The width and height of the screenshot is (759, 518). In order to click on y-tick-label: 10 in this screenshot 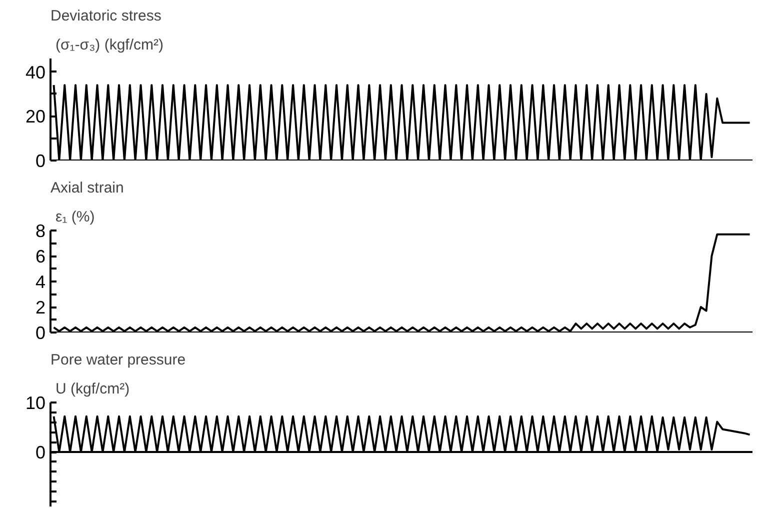, I will do `click(35, 403)`.